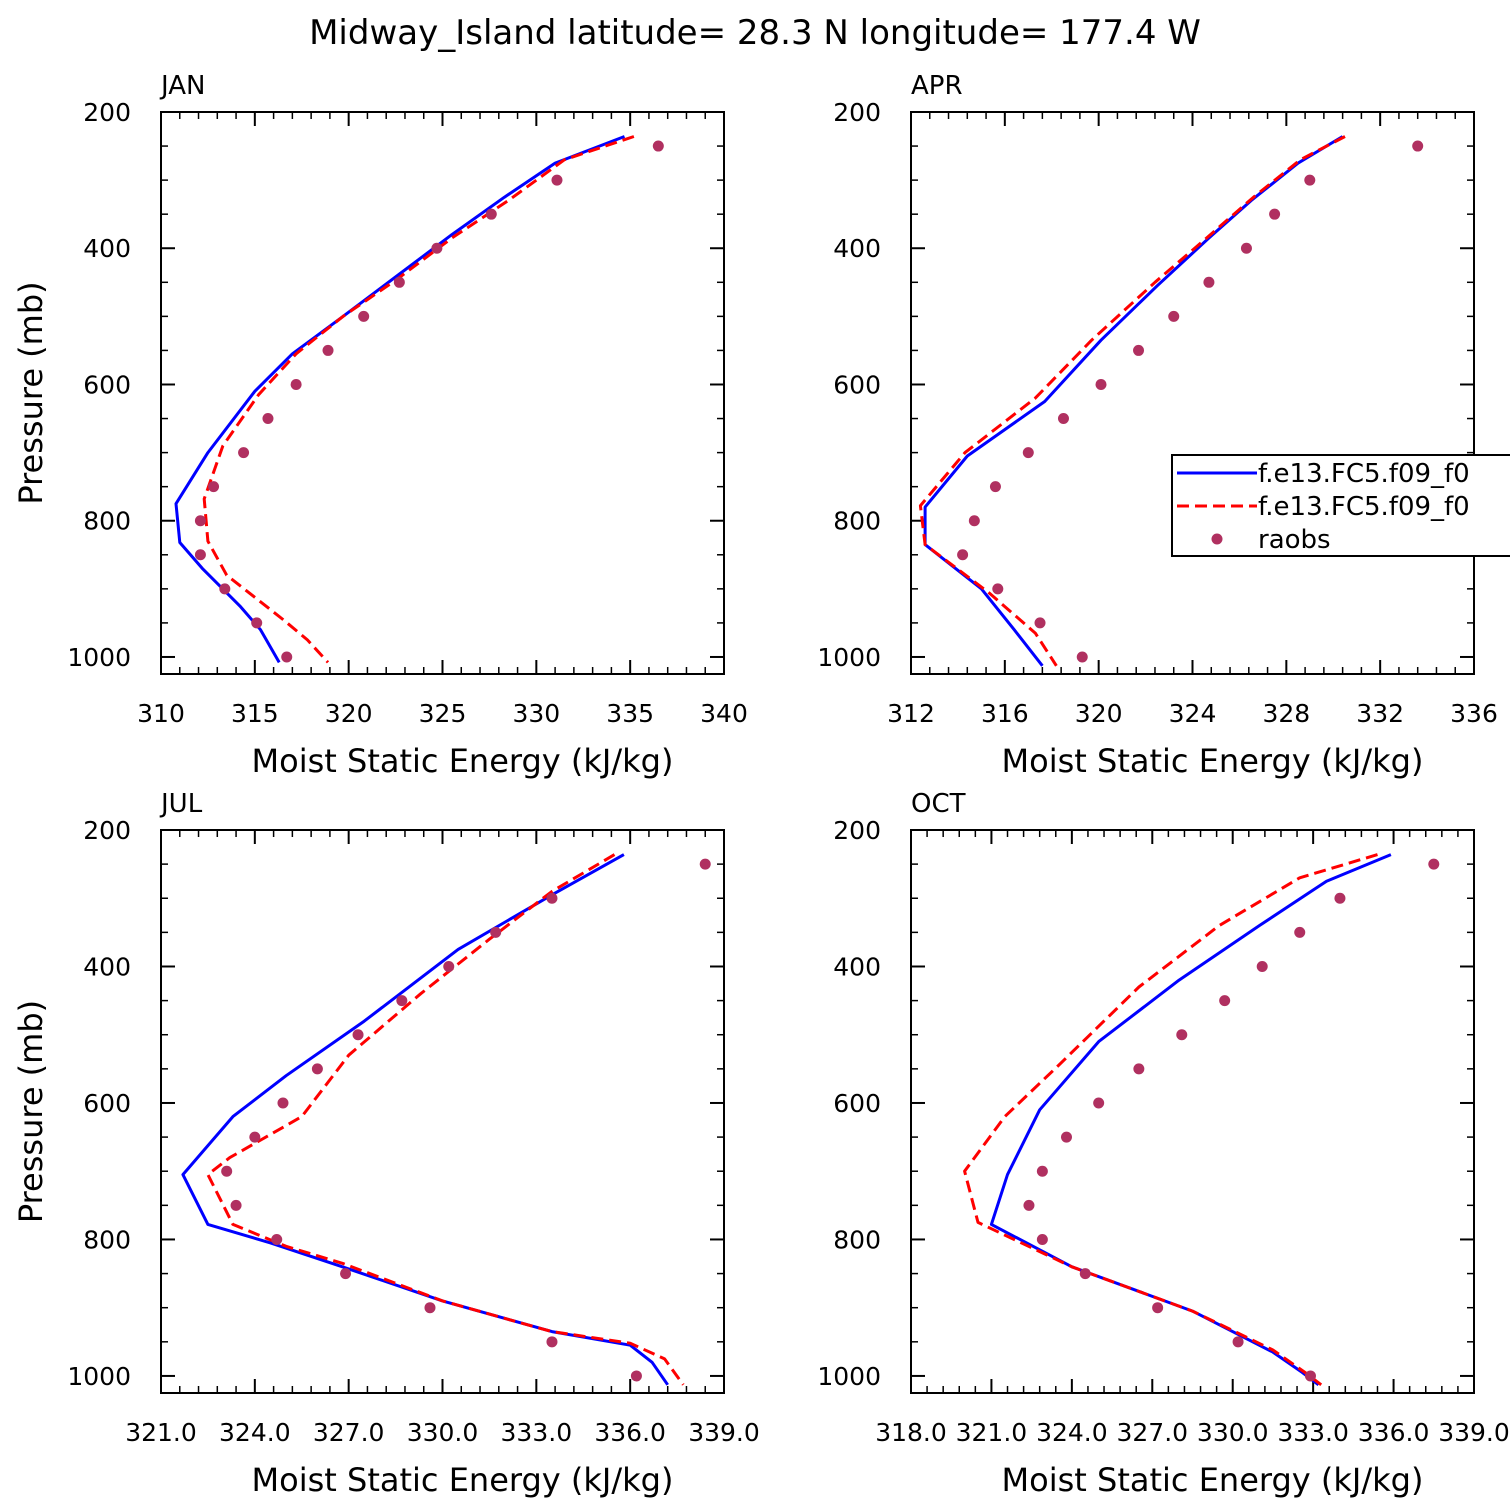 The height and width of the screenshot is (1510, 1510). I want to click on panel-label: APR, so click(937, 86).